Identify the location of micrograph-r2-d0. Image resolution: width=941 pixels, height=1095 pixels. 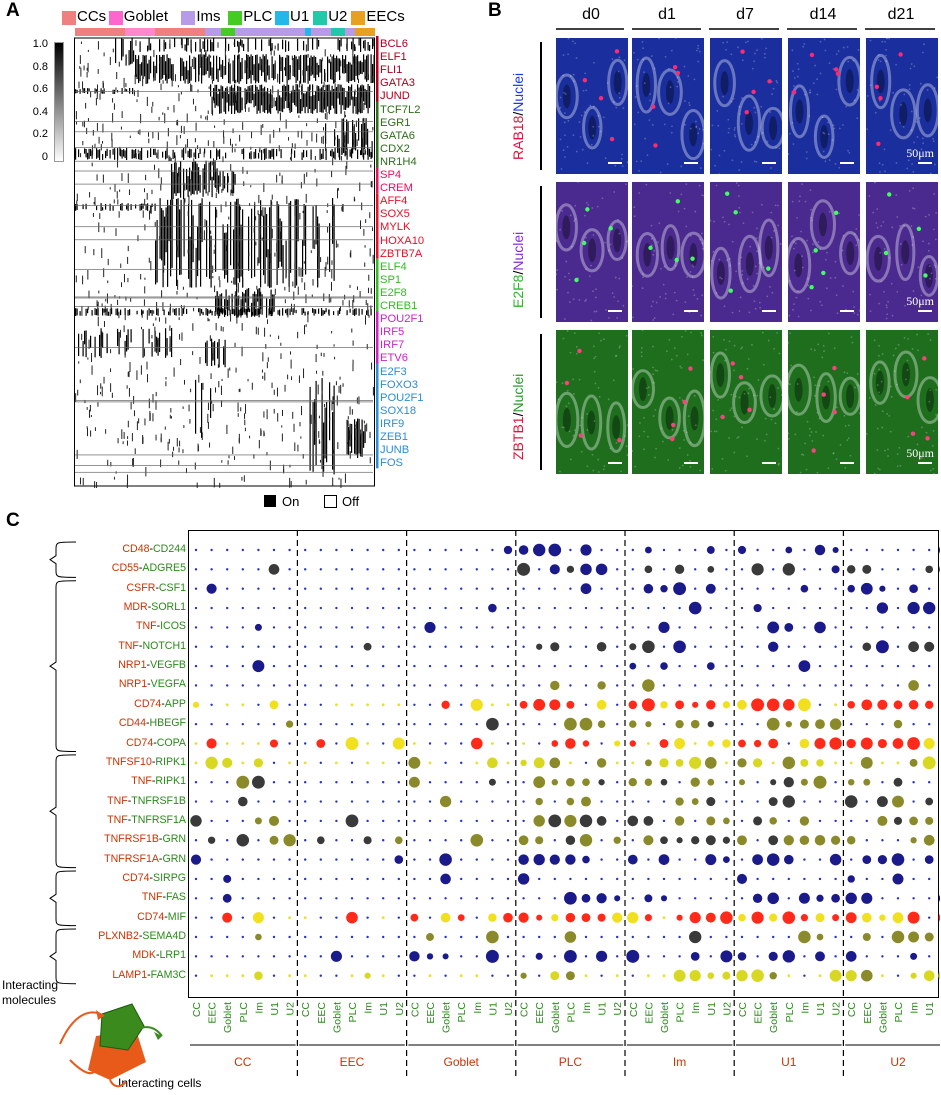
(592, 252).